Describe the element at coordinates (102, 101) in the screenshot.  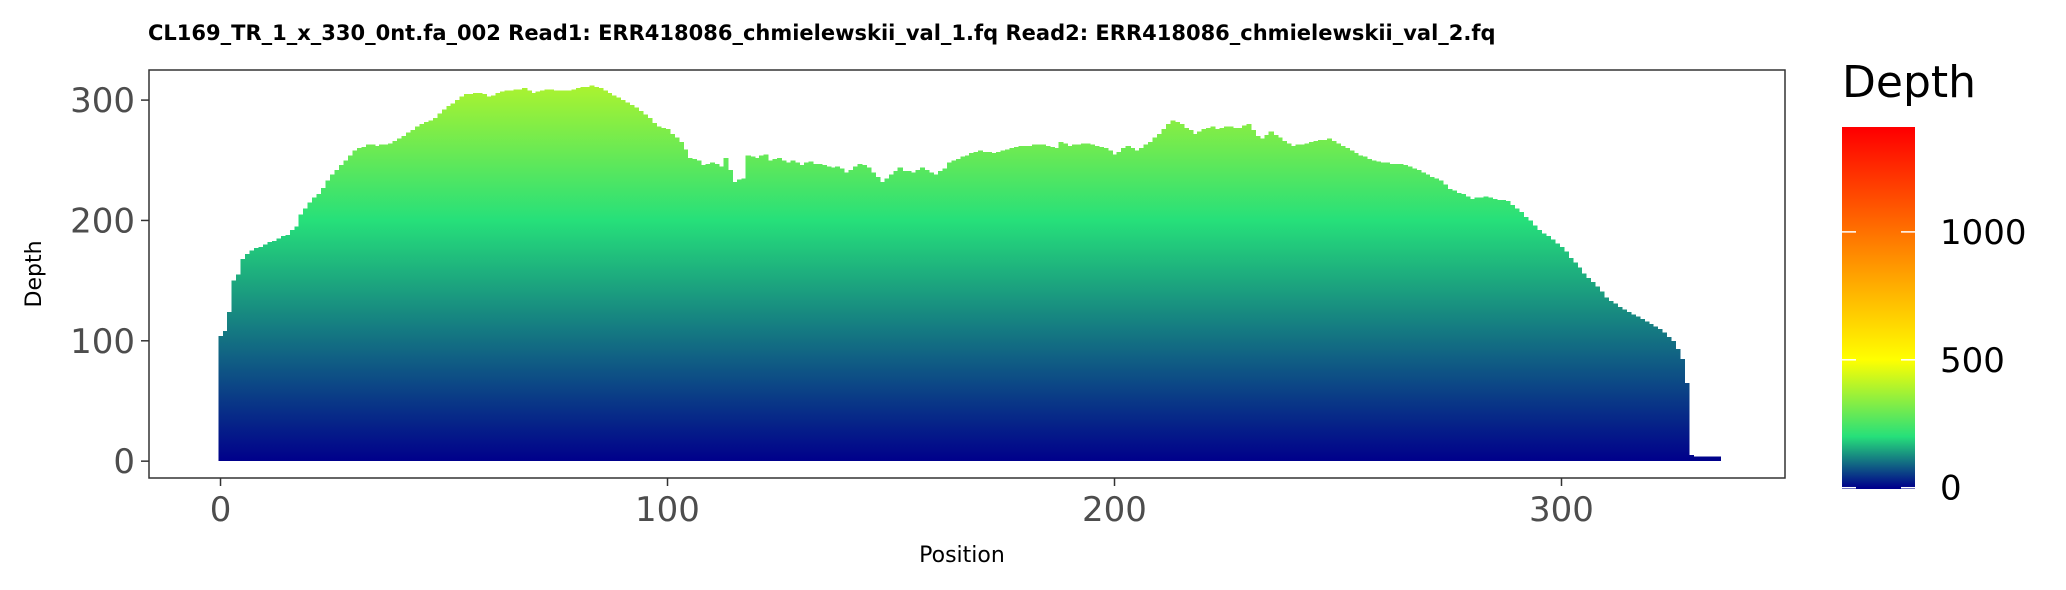
I see `y-tick-label: 300` at that location.